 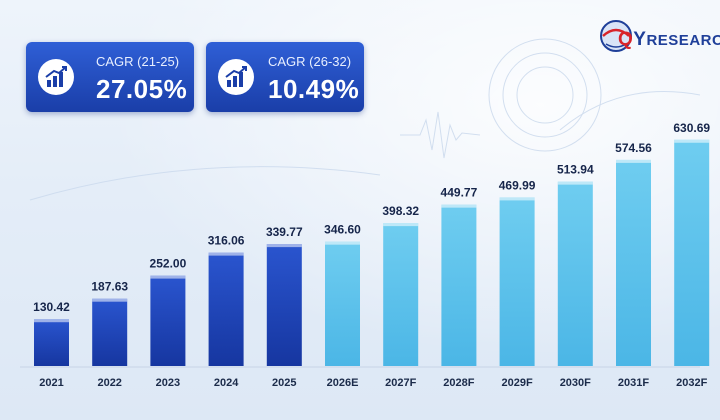 I want to click on x-tick-label: 2026E, so click(x=343, y=383).